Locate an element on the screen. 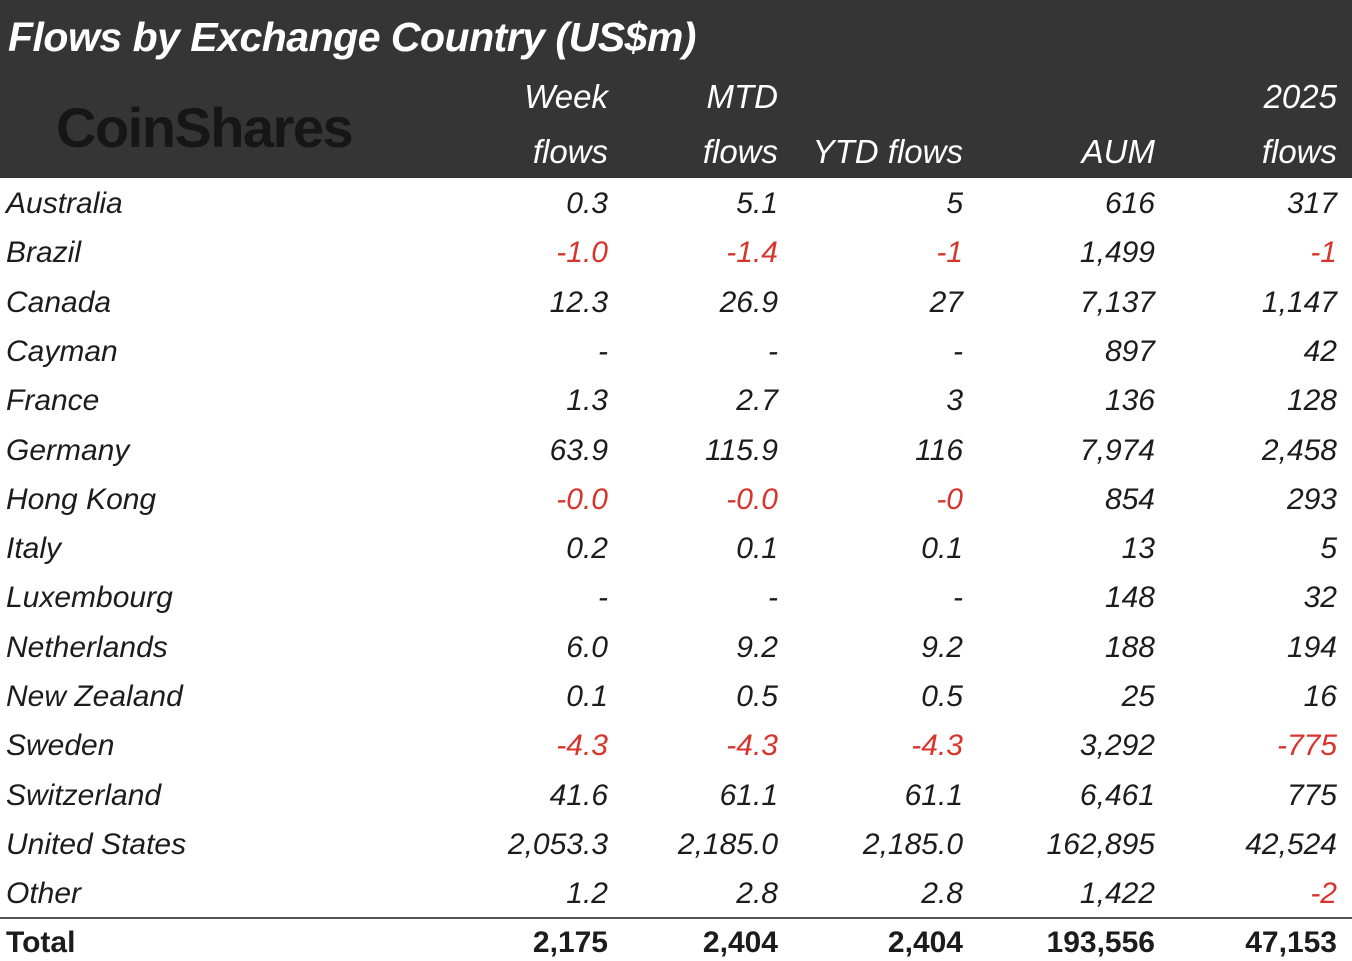 This screenshot has height=961, width=1352. row-label: Brazil is located at coordinates (44, 253).